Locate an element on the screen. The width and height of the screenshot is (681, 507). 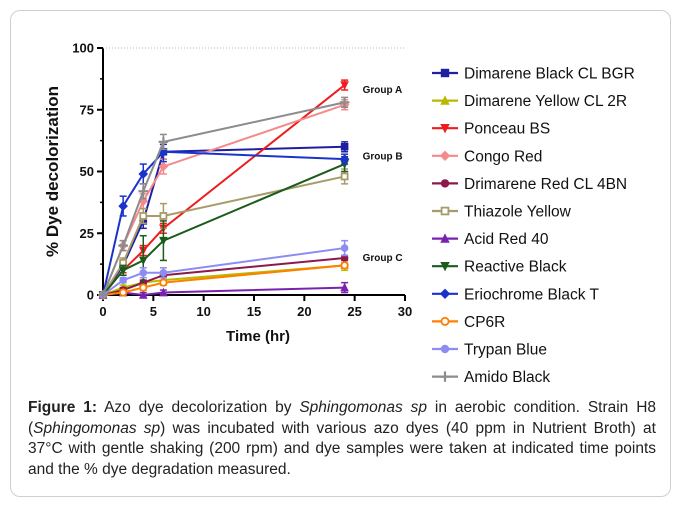
y-tick-label: 25 is located at coordinates (87, 233).